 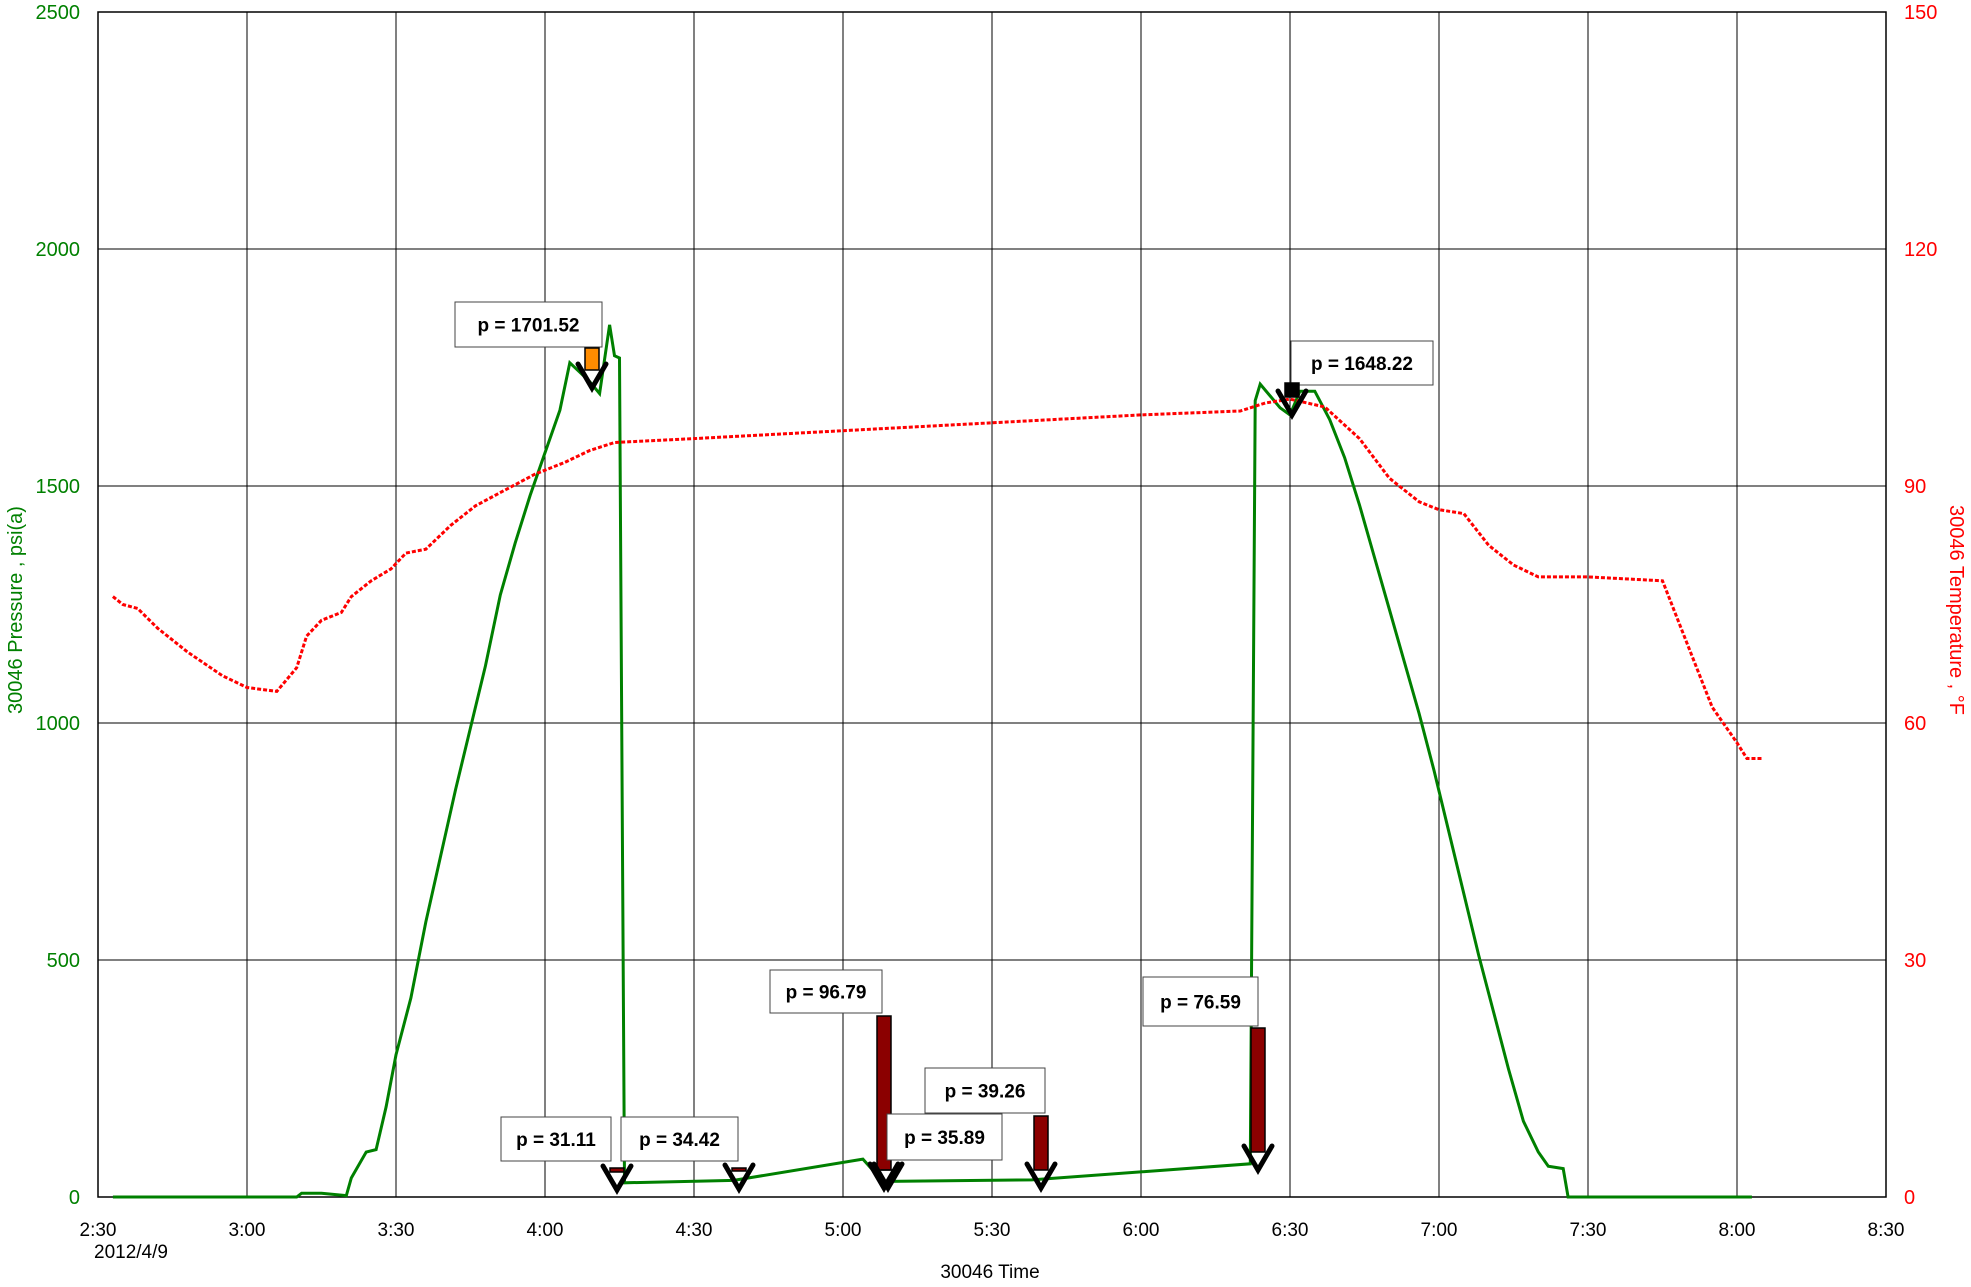 I want to click on pressure-annotation: p = 31.11, so click(x=567, y=1155).